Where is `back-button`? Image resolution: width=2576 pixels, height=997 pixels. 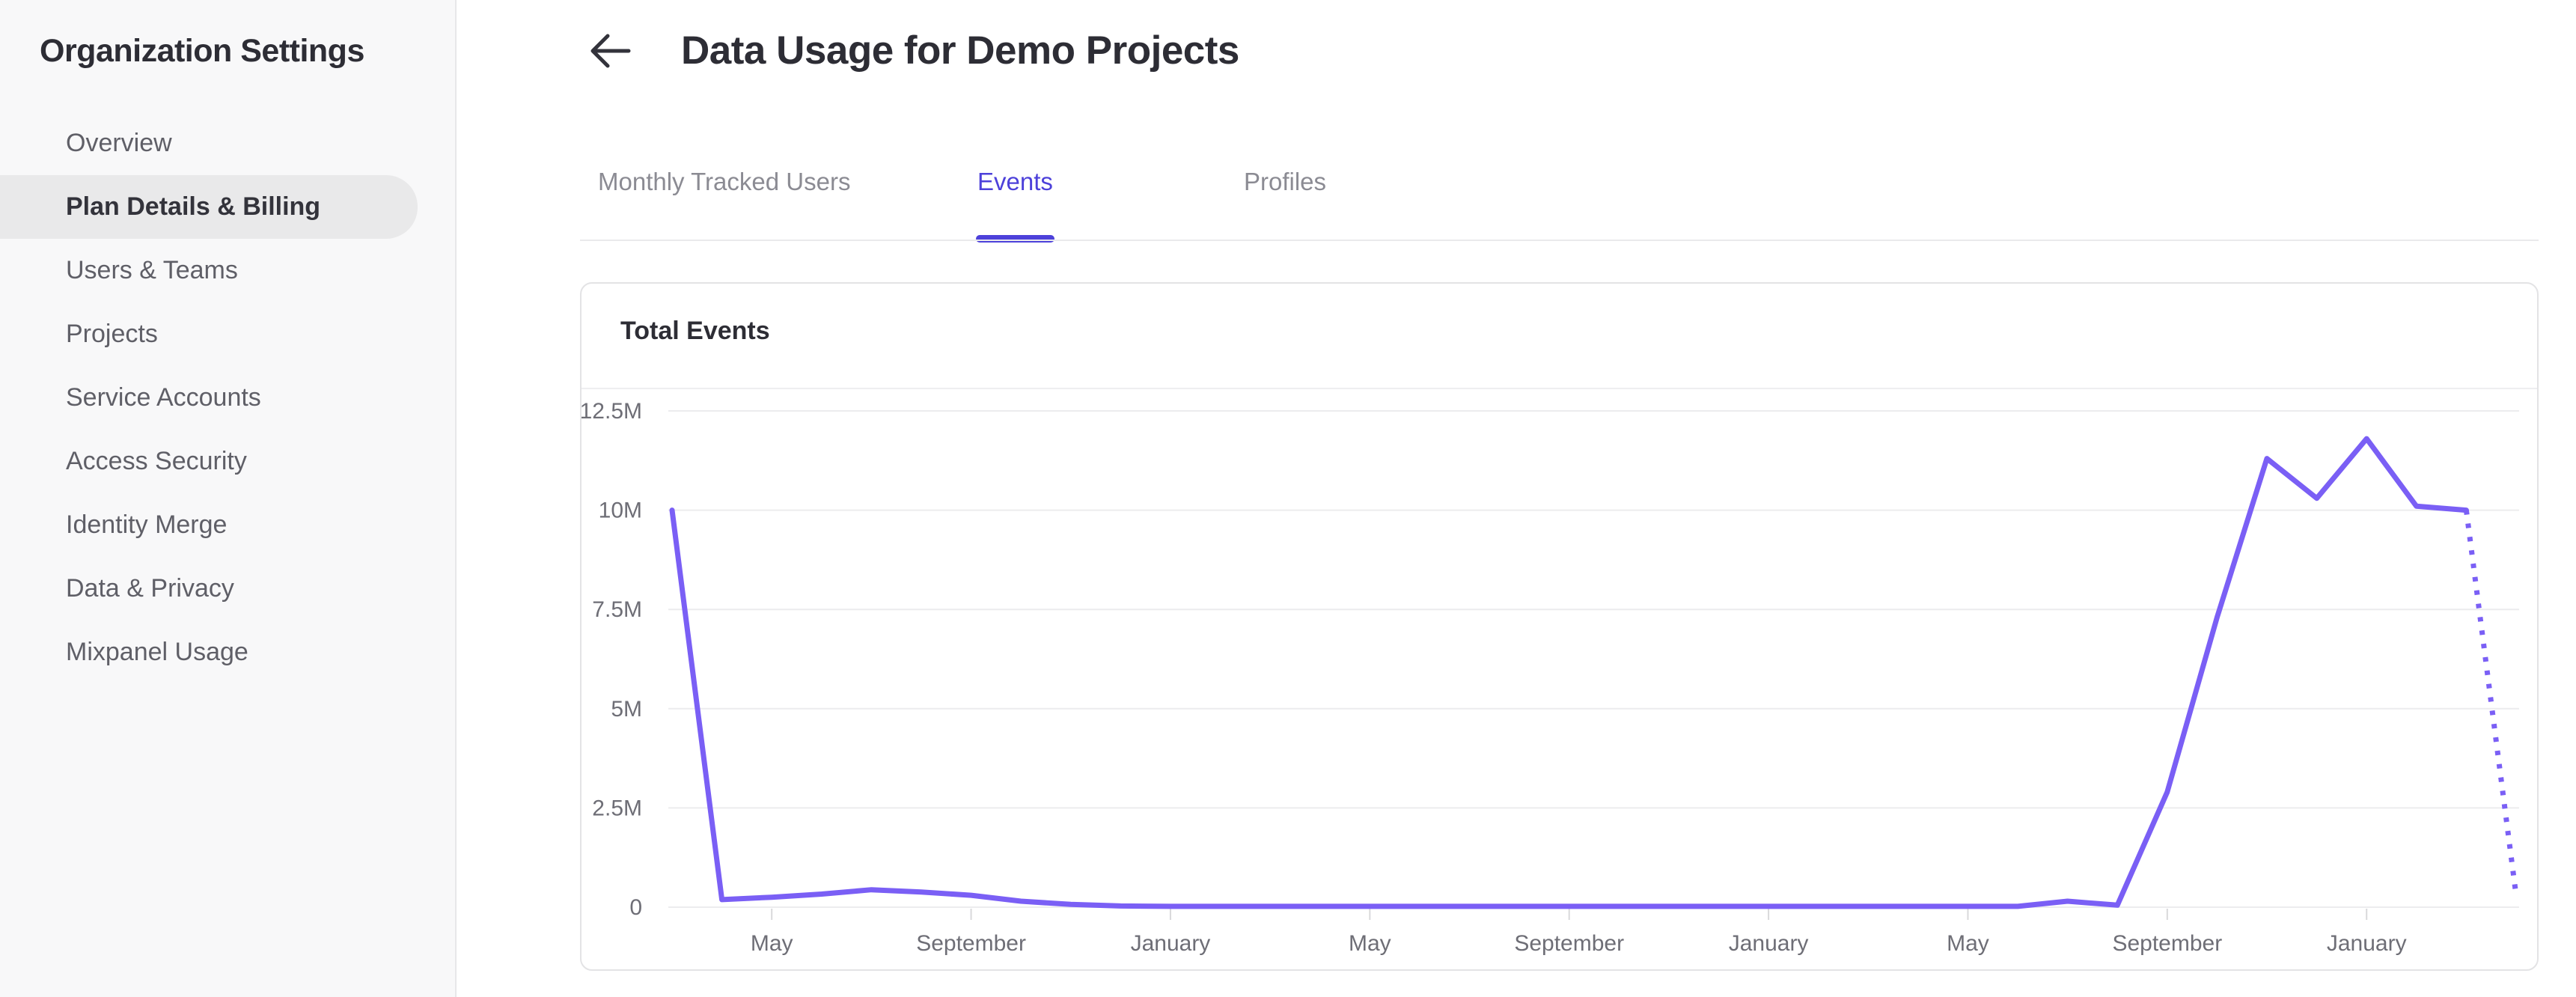 back-button is located at coordinates (610, 50).